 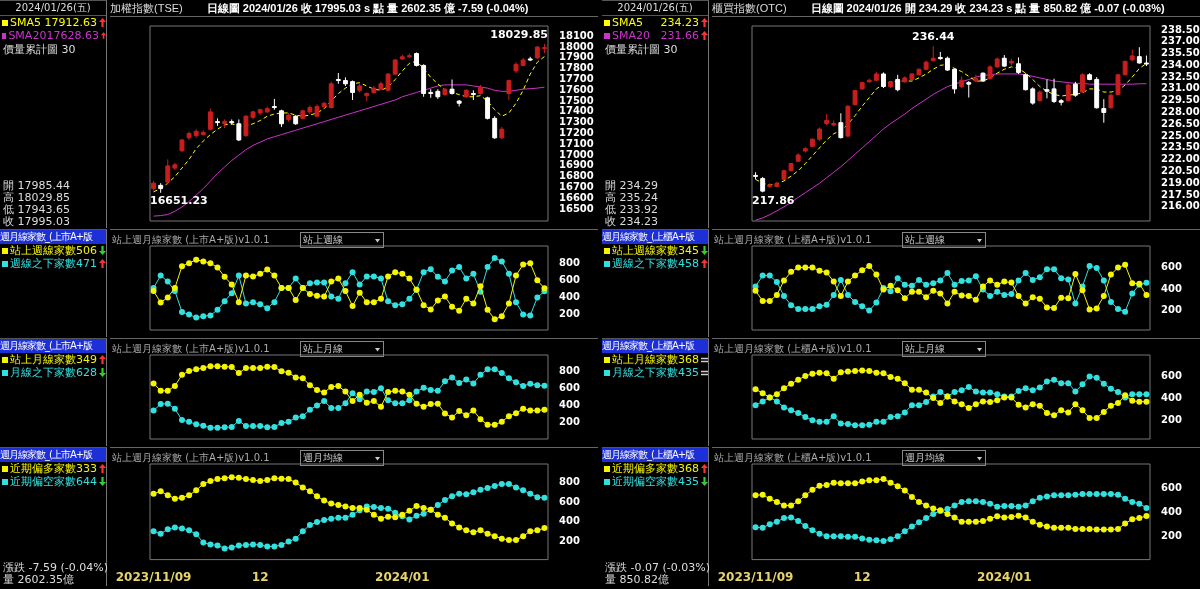 I want to click on y-tick-label: 231.00, so click(x=1180, y=88).